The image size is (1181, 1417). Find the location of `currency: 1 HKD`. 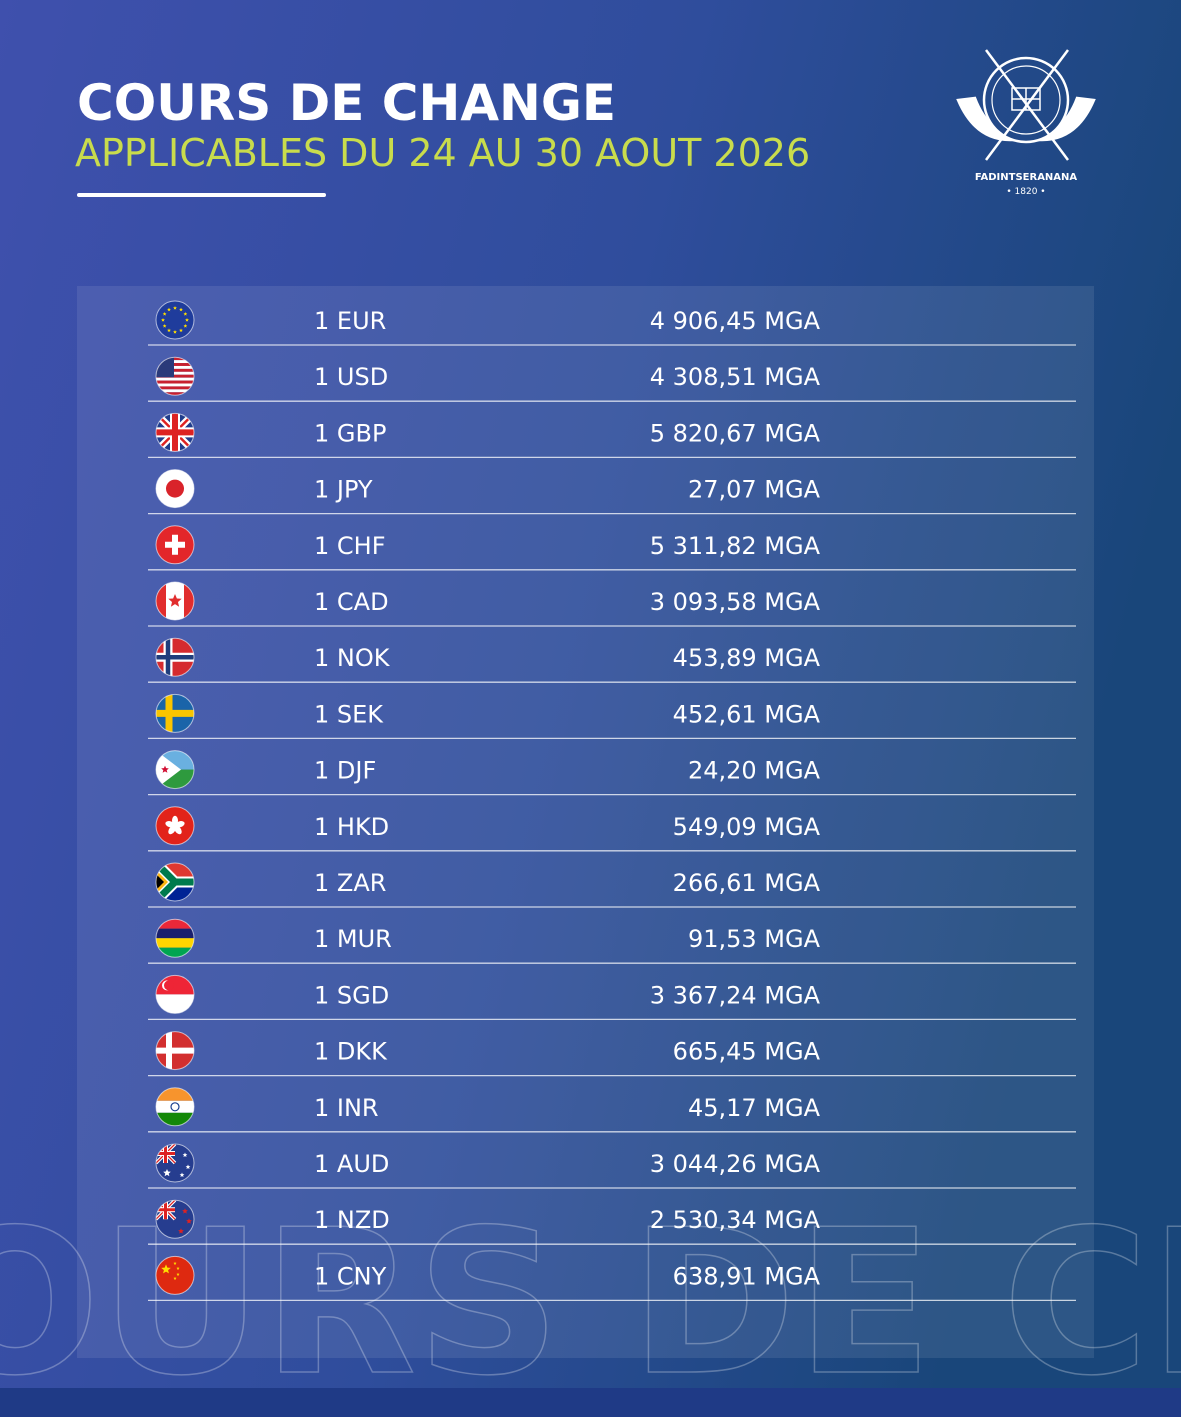

currency: 1 HKD is located at coordinates (351, 827).